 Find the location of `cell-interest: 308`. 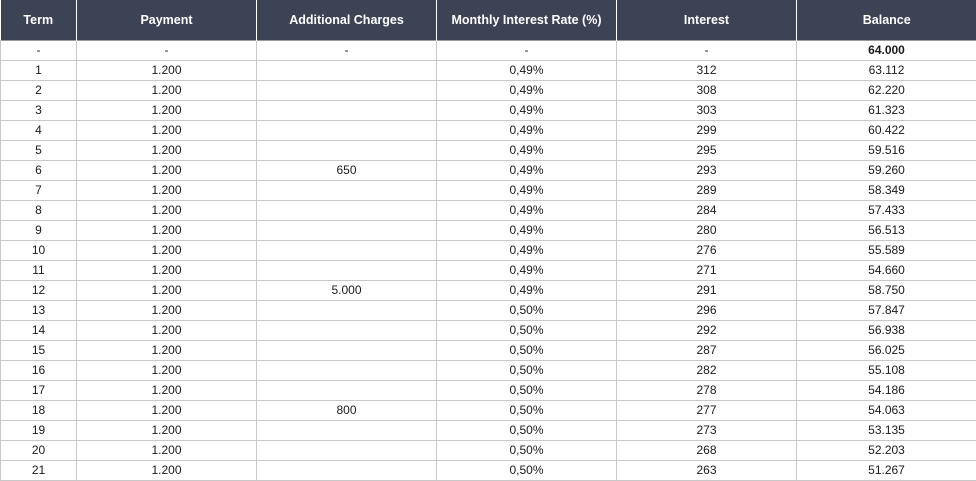

cell-interest: 308 is located at coordinates (706, 90).